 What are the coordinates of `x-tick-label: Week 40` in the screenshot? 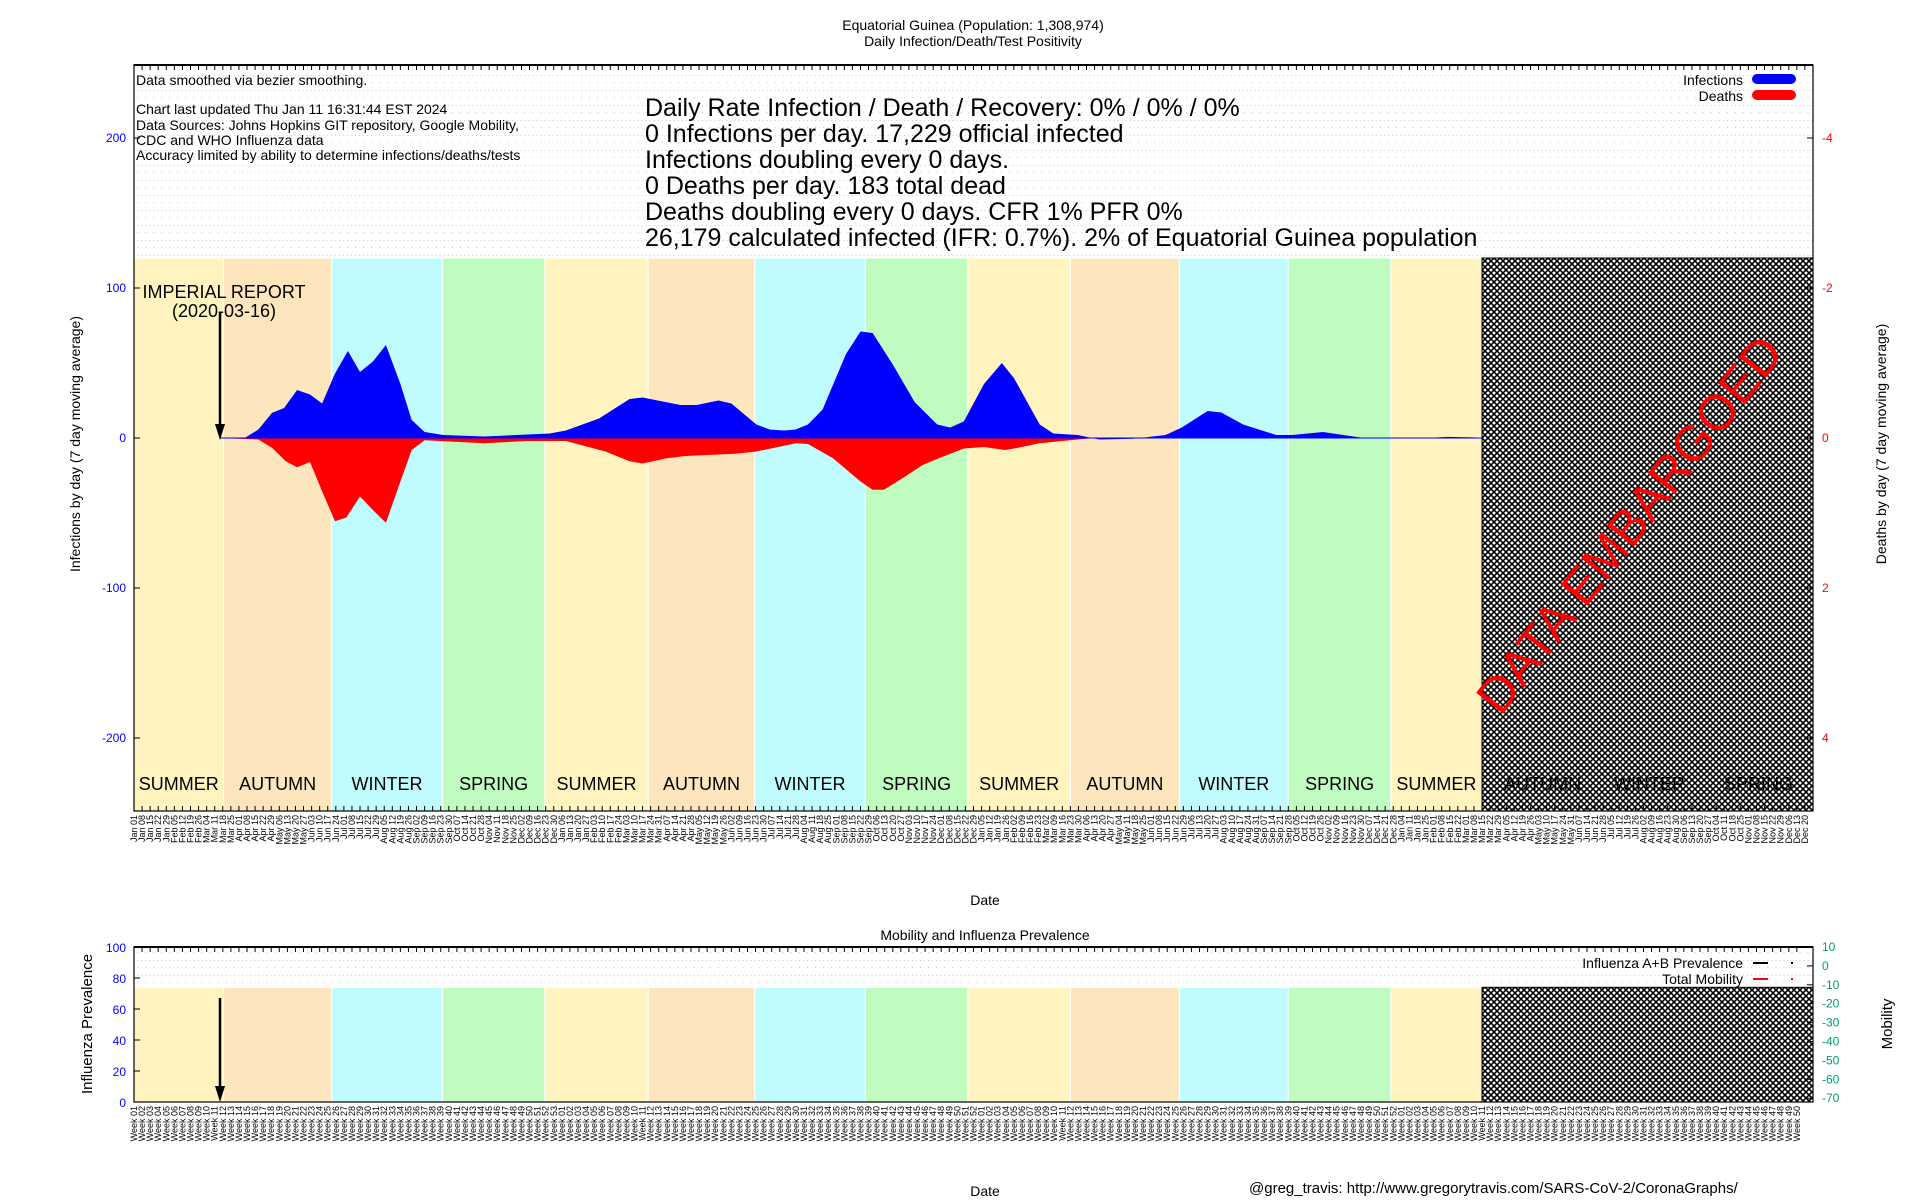 It's located at (449, 1123).